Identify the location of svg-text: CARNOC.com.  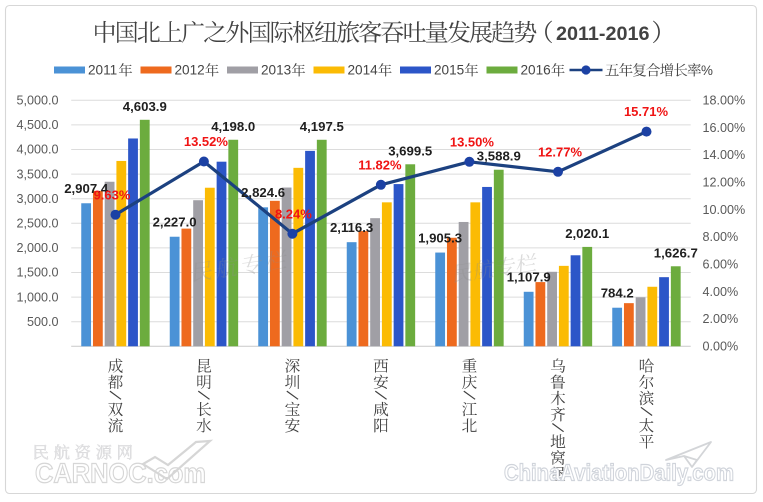
(120, 473).